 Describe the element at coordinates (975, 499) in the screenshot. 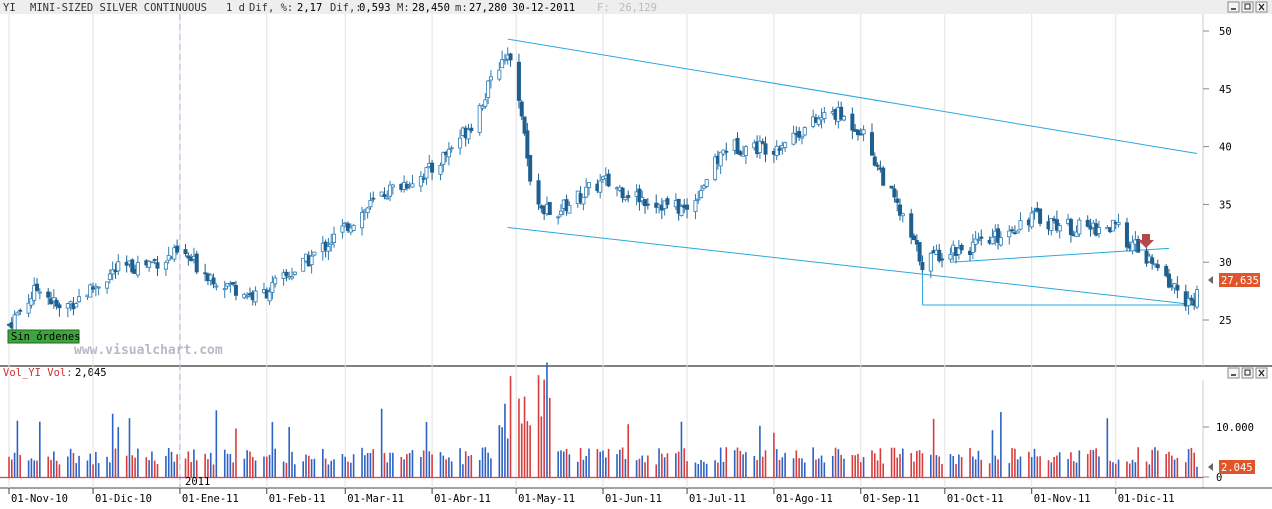

I see `date-tick-label: 01-Oct-11` at that location.